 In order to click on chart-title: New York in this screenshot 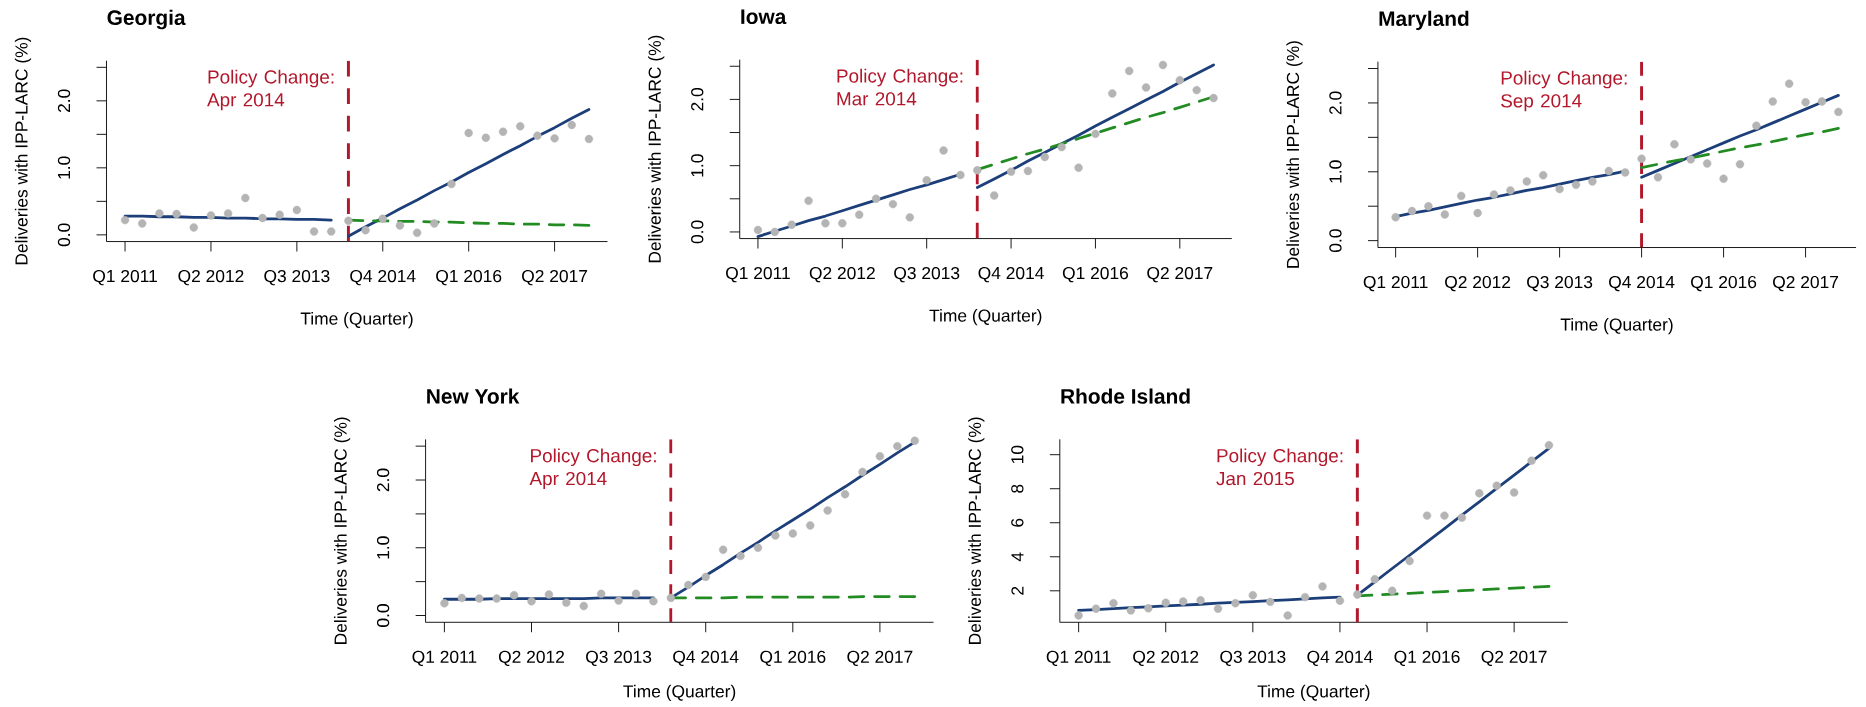, I will do `click(473, 396)`.